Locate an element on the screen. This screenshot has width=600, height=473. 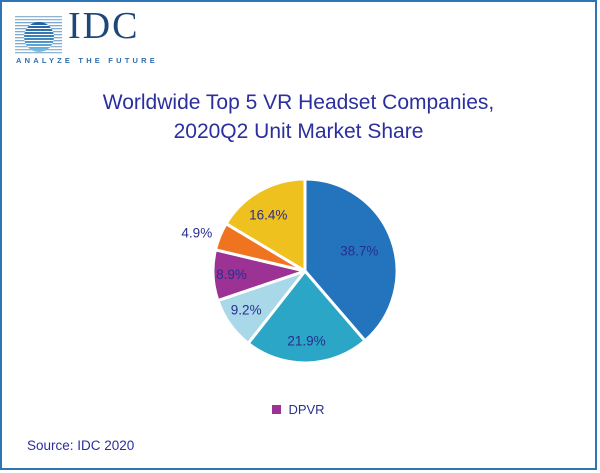
pie-slice-label: 21.9% is located at coordinates (306, 340).